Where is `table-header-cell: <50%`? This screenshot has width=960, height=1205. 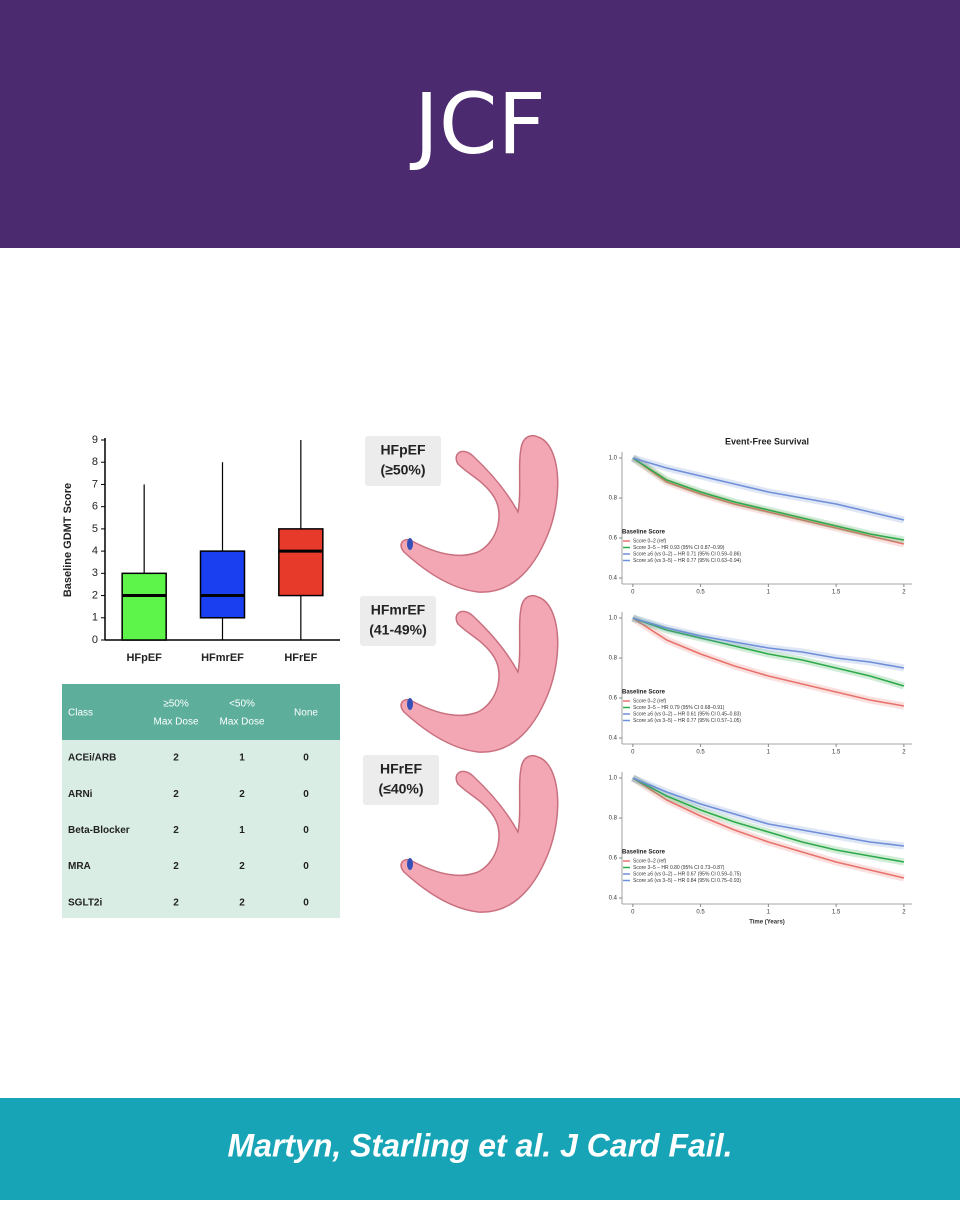 table-header-cell: <50% is located at coordinates (242, 704).